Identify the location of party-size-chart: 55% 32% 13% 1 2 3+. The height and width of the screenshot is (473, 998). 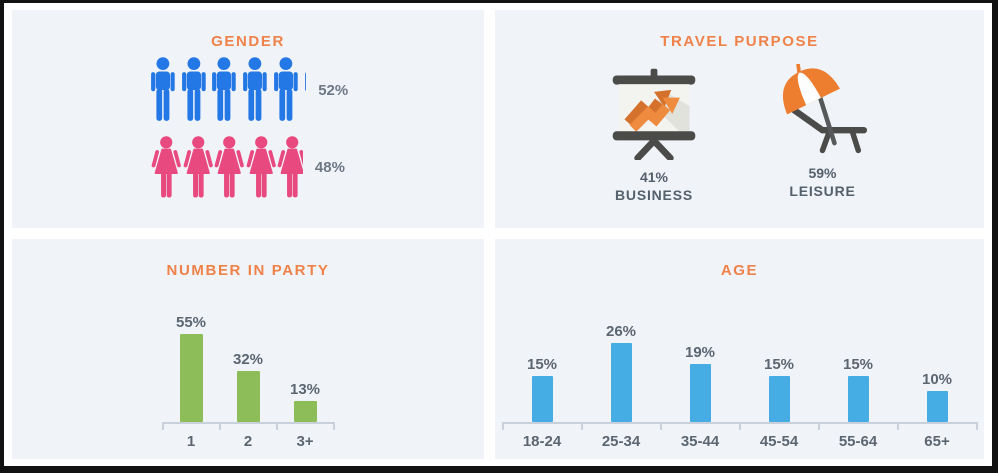
(248, 386).